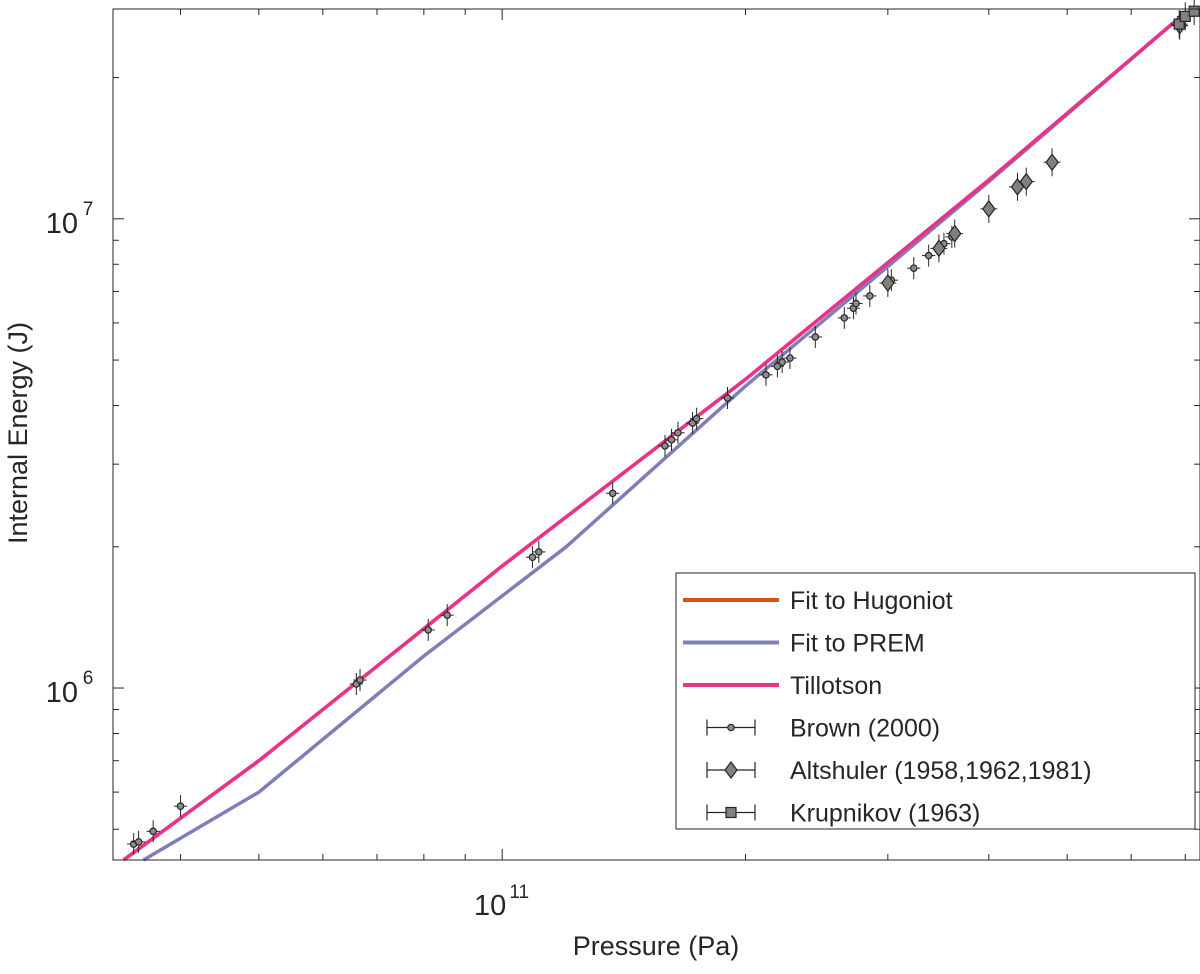  Describe the element at coordinates (88, 678) in the screenshot. I see `y-tick-label-exponent: 6` at that location.